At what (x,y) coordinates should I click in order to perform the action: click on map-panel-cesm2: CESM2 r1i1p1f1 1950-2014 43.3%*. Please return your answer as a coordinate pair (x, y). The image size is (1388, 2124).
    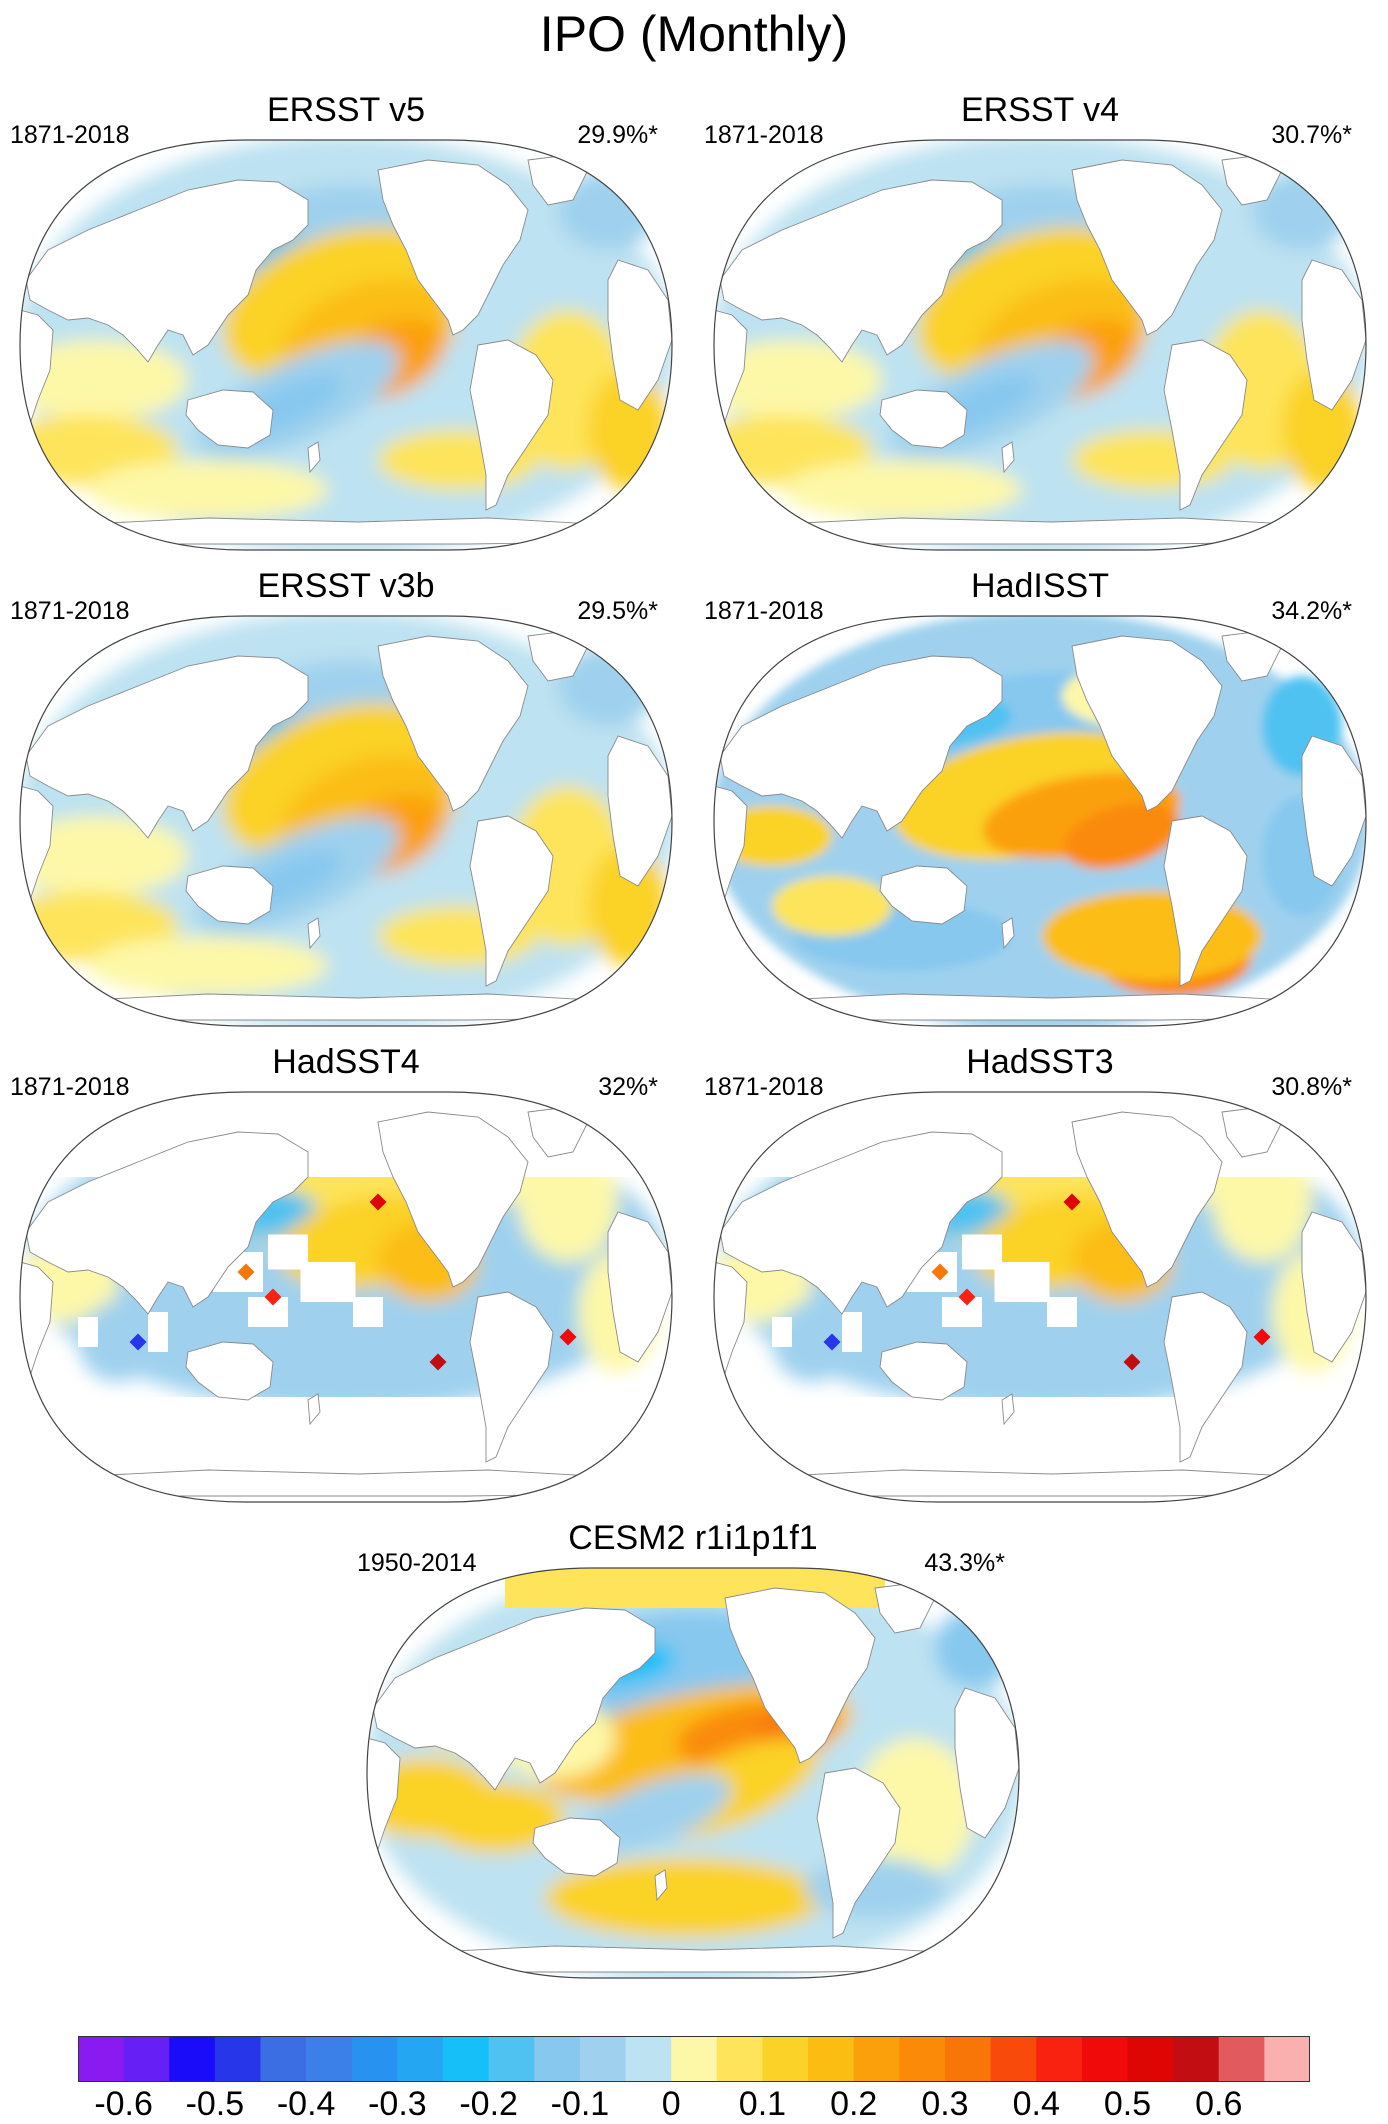
    Looking at the image, I should click on (693, 1753).